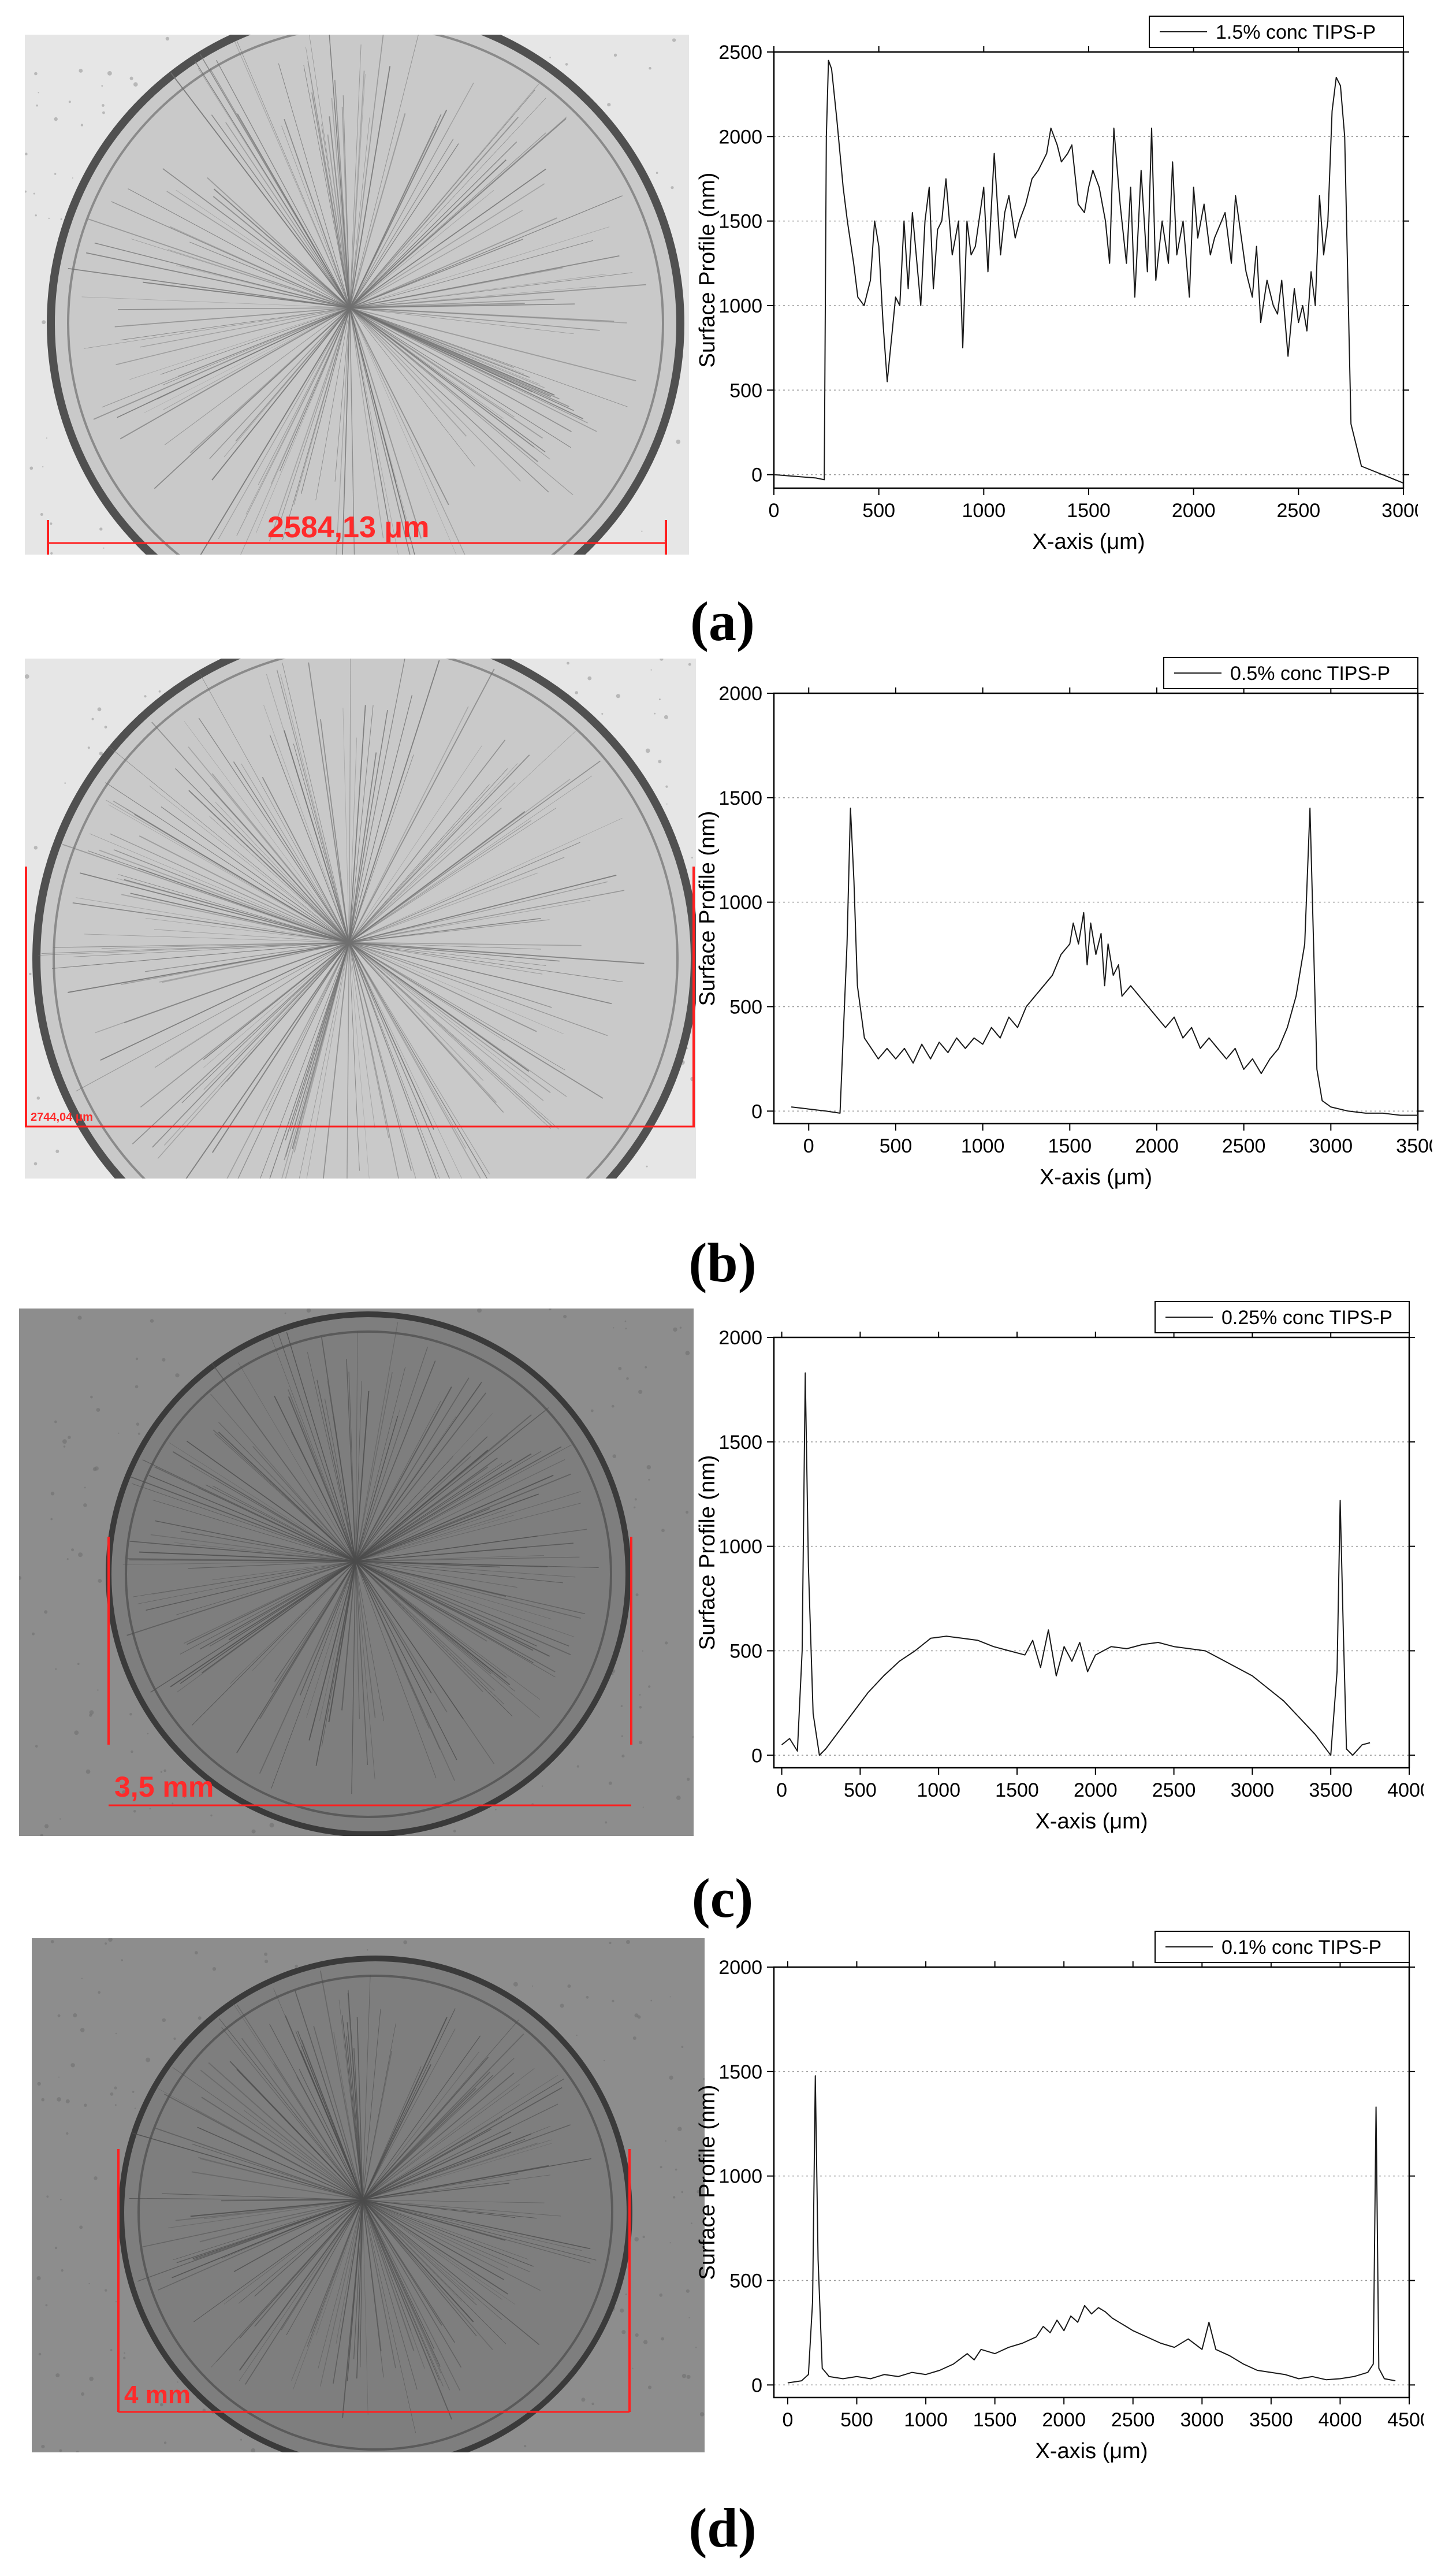 The height and width of the screenshot is (2576, 1445). I want to click on legend-label: 0.25% conc TIPS-P, so click(1306, 1318).